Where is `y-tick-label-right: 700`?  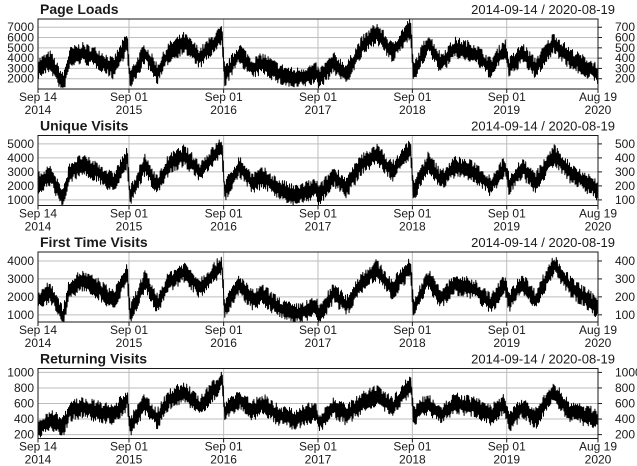
y-tick-label-right: 700 is located at coordinates (625, 27).